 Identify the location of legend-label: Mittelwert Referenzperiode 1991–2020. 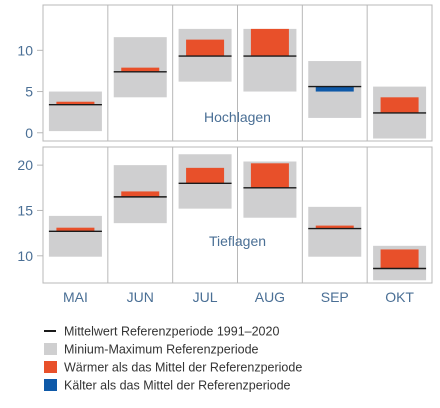
(171, 332).